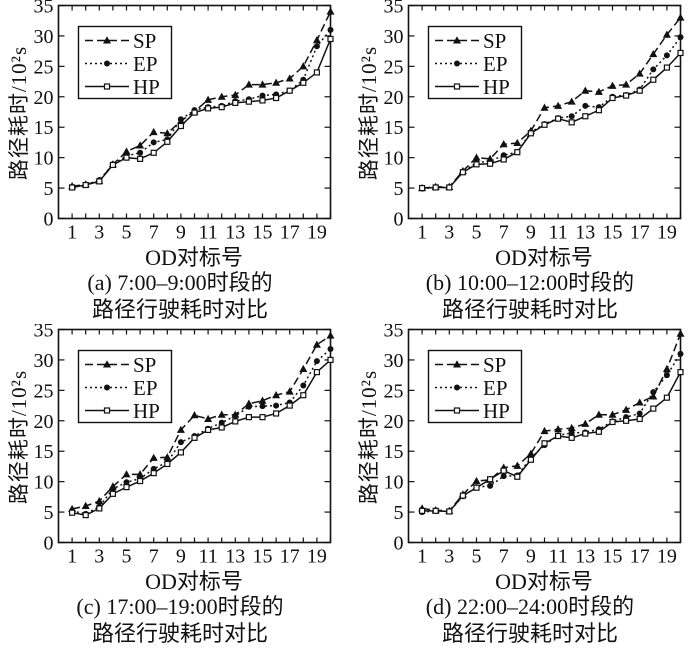  I want to click on y-tick-label: 15, so click(44, 452).